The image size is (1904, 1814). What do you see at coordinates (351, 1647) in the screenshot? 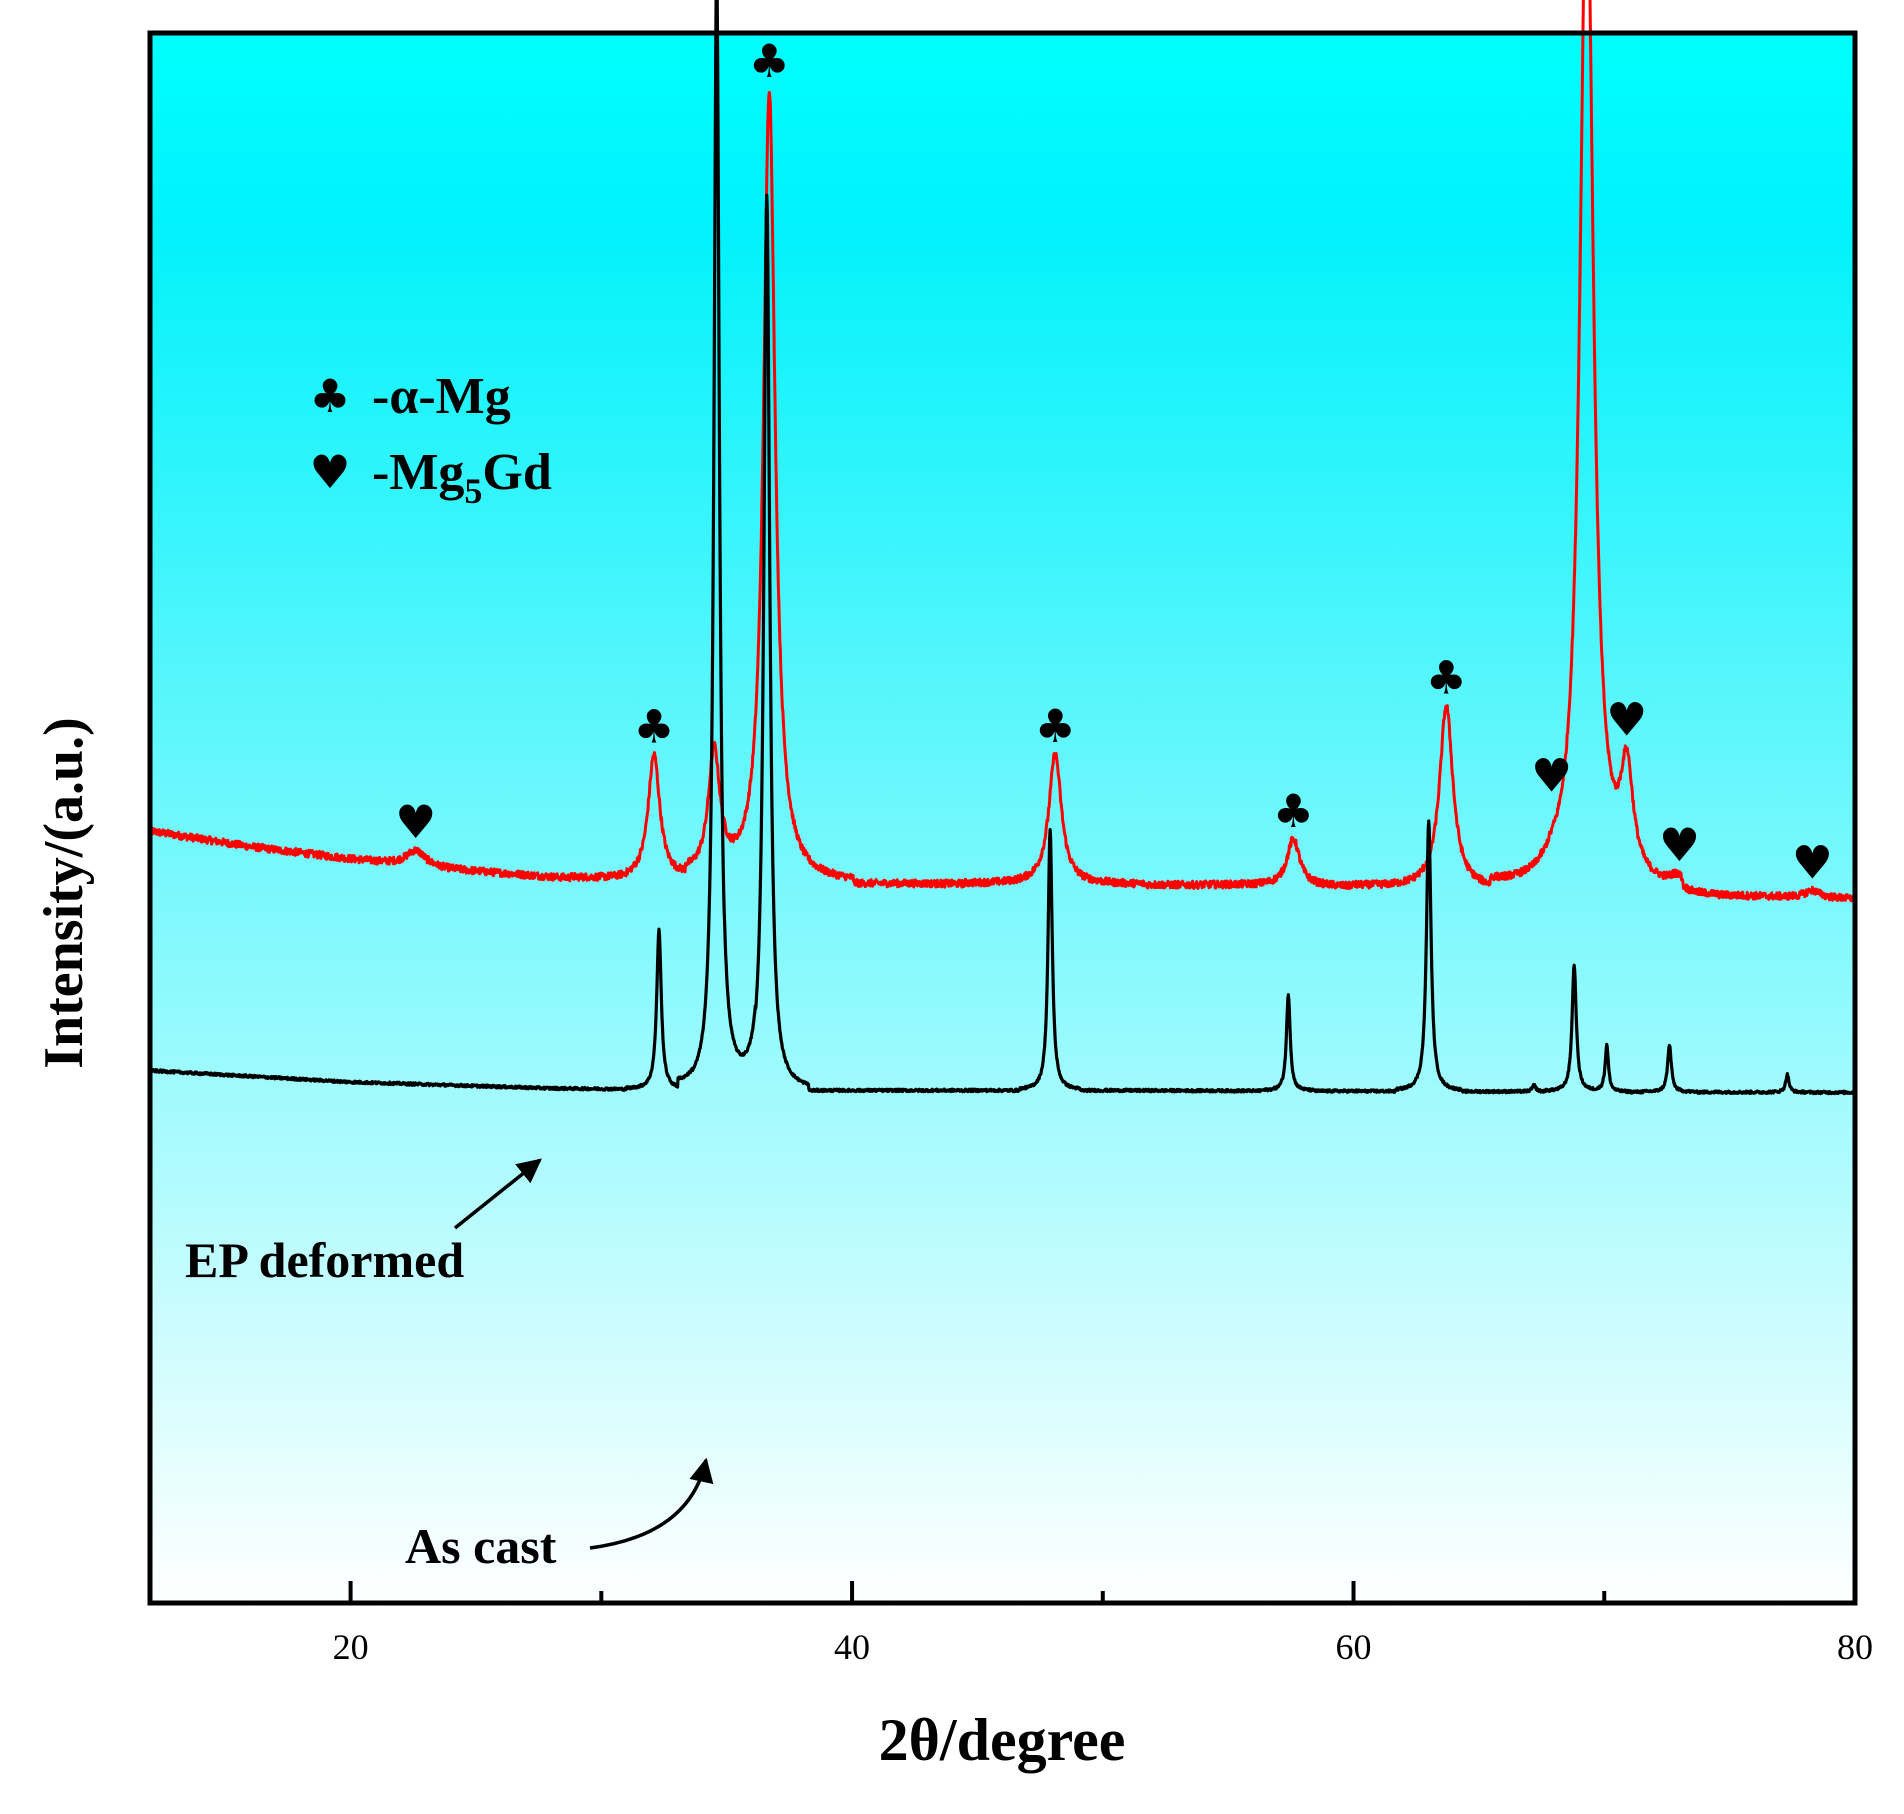
I see `x-tick-label-20: 20` at bounding box center [351, 1647].